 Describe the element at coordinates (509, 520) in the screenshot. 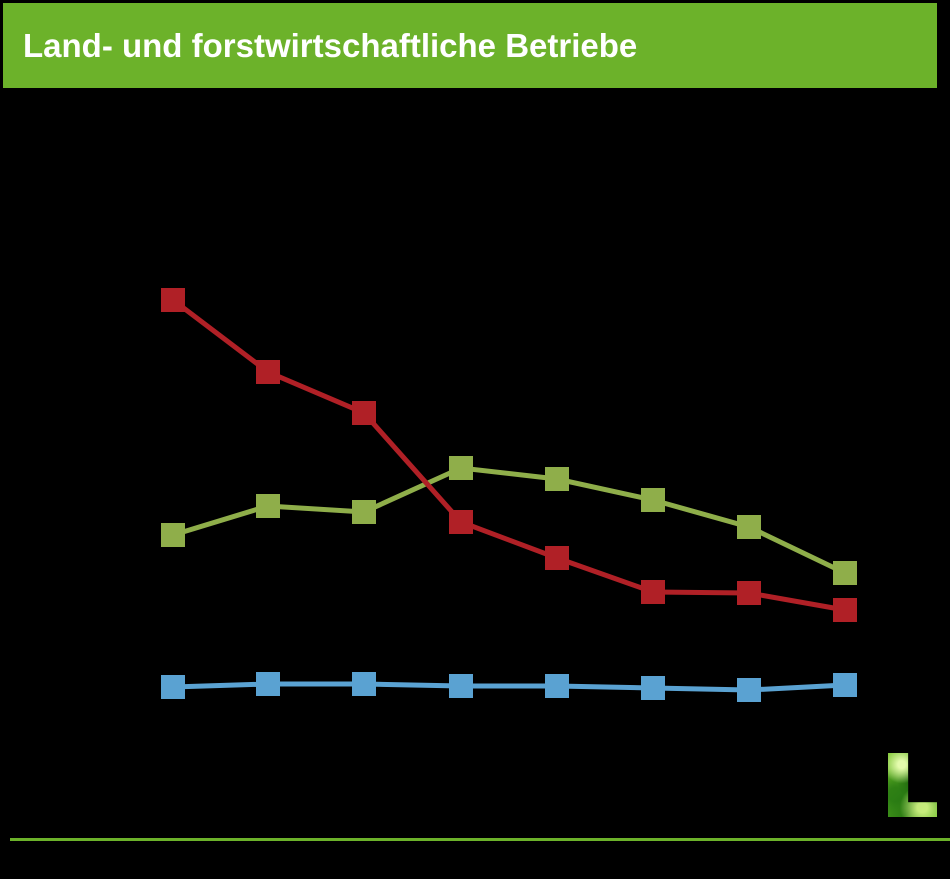

I see `green-series-line` at that location.